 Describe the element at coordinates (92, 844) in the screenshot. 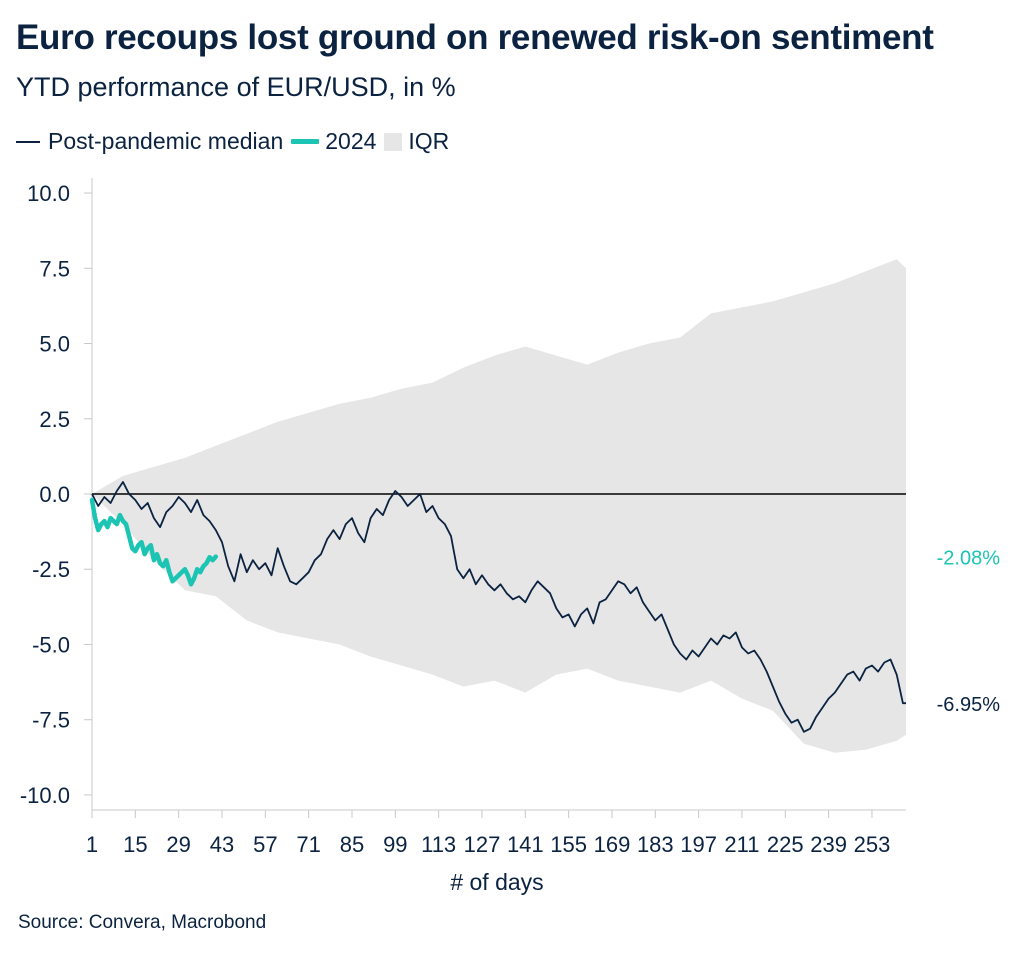

I see `x-tick-label: 1` at that location.